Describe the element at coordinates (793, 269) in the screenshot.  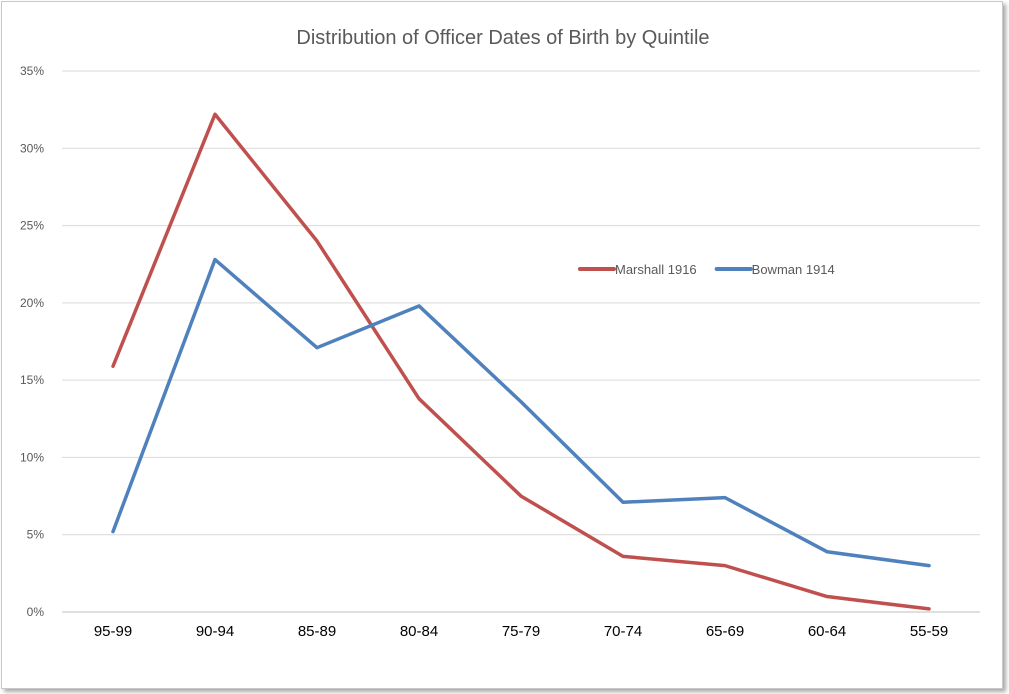
I see `legend-label: Bowman 1914` at that location.